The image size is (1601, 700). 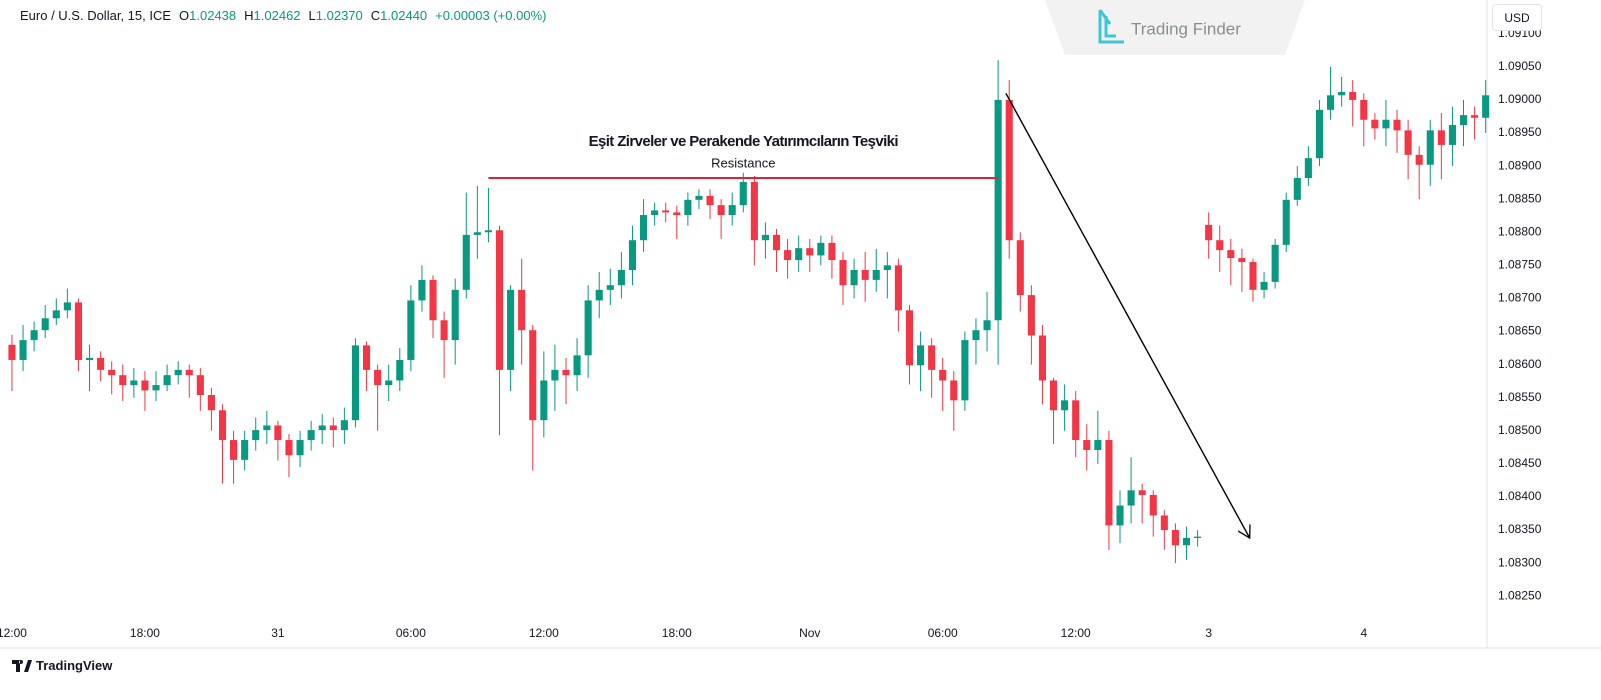 I want to click on resistance-label: Resistance, so click(x=743, y=162).